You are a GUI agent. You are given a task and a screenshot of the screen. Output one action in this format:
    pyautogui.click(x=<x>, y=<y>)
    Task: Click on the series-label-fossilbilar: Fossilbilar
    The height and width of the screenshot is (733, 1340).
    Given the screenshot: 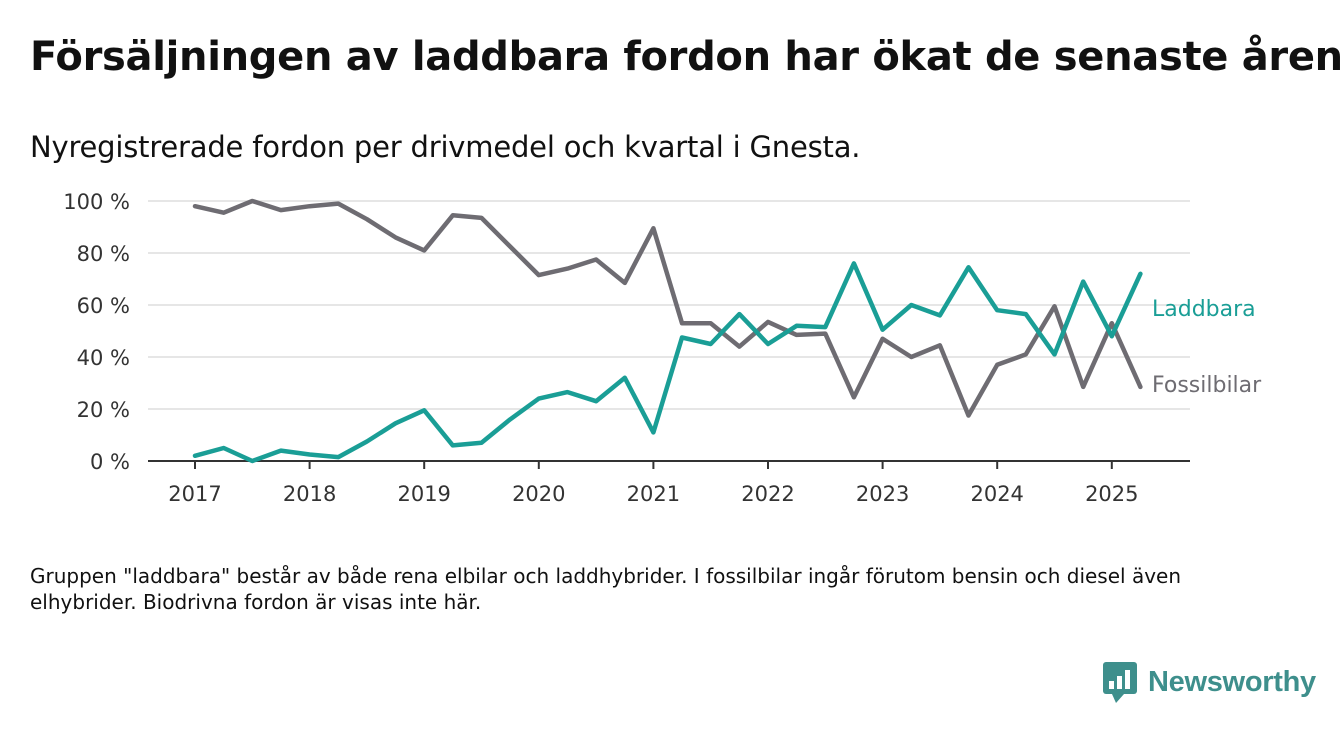 What is the action you would take?
    pyautogui.click(x=1207, y=385)
    